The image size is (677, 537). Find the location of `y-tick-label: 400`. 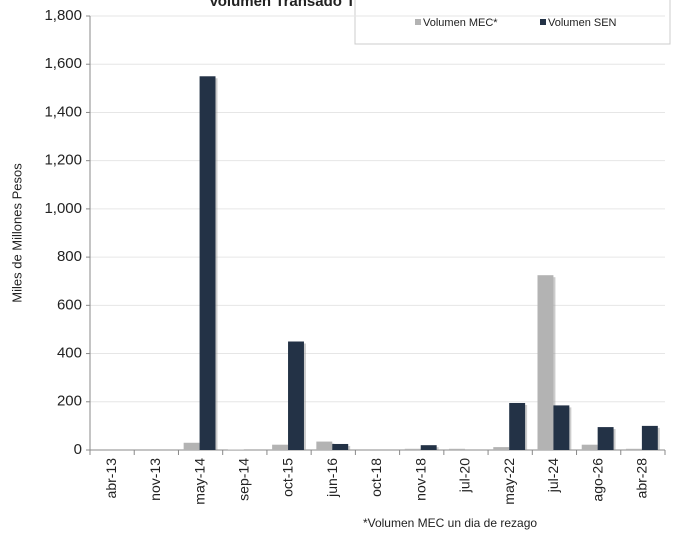

y-tick-label: 400 is located at coordinates (69, 353).